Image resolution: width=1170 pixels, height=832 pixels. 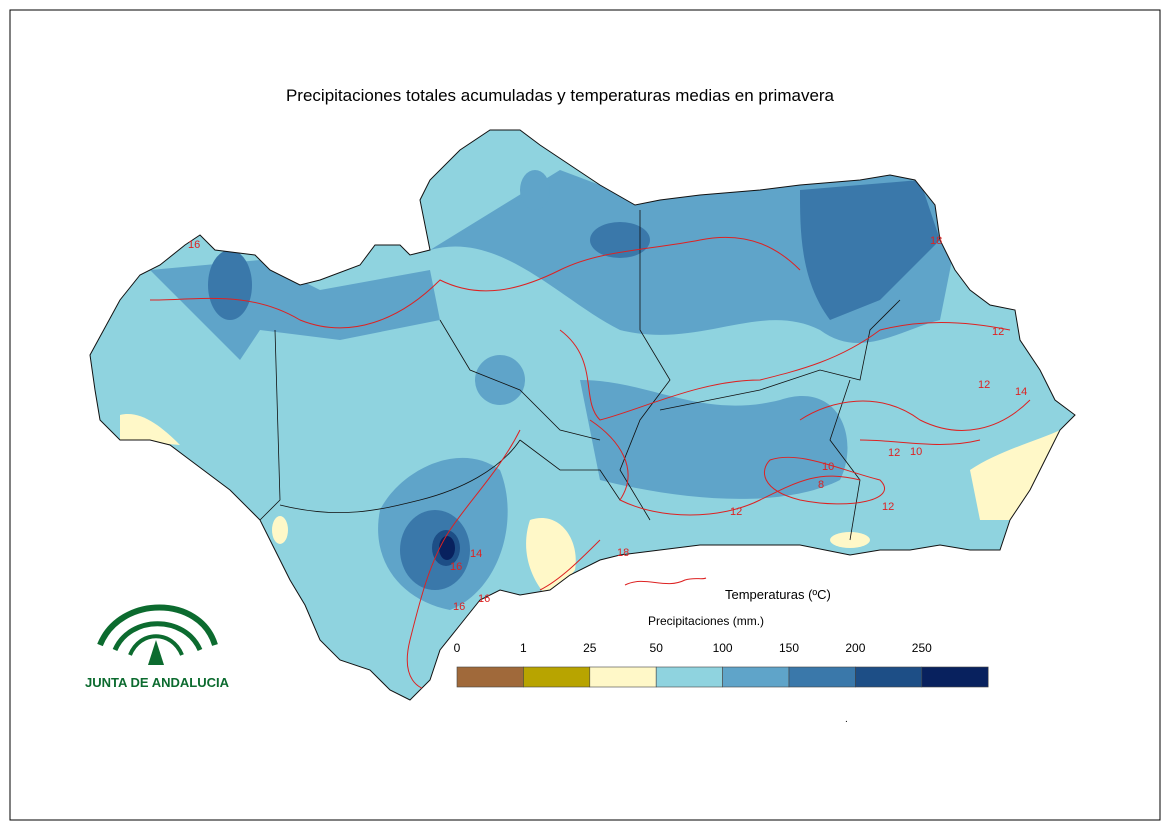 I want to click on scale-break-label: 250, so click(x=922, y=648).